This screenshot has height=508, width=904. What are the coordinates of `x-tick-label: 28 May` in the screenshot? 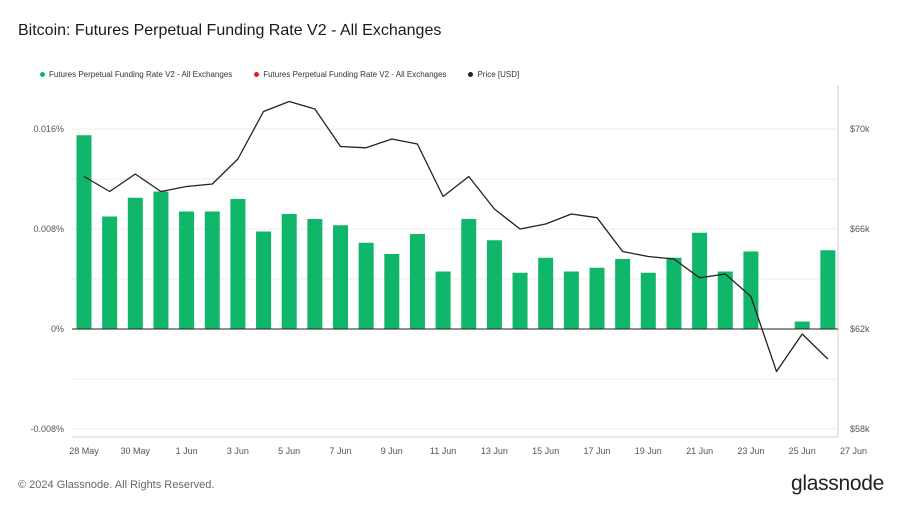 It's located at (84, 451).